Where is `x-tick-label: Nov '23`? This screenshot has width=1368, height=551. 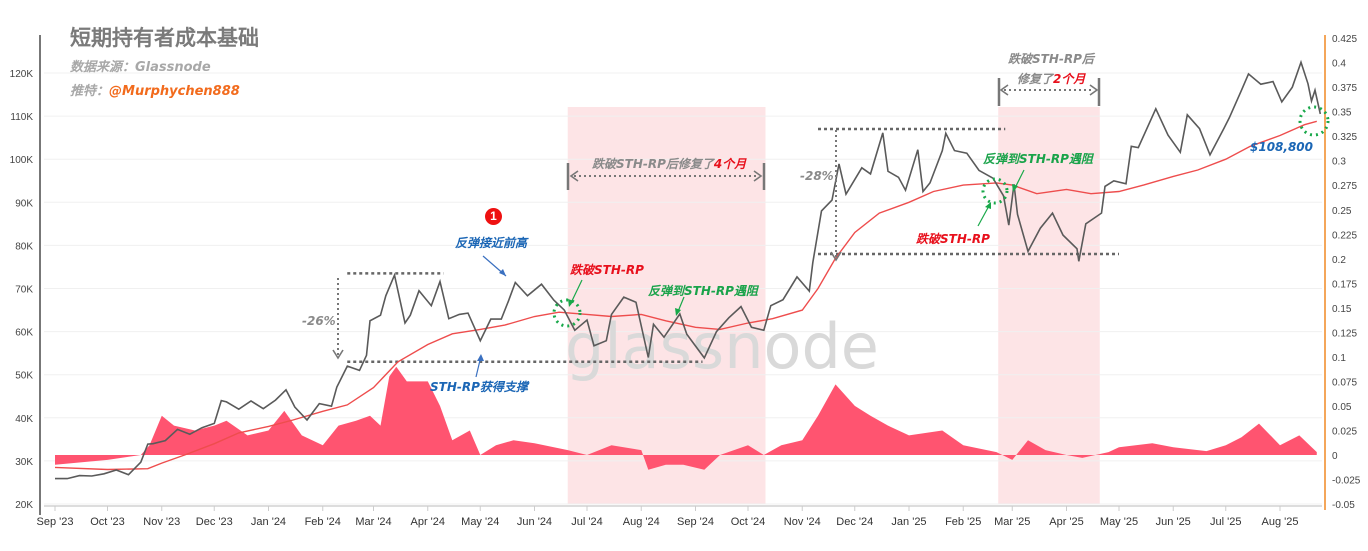 x-tick-label: Nov '23 is located at coordinates (161, 522).